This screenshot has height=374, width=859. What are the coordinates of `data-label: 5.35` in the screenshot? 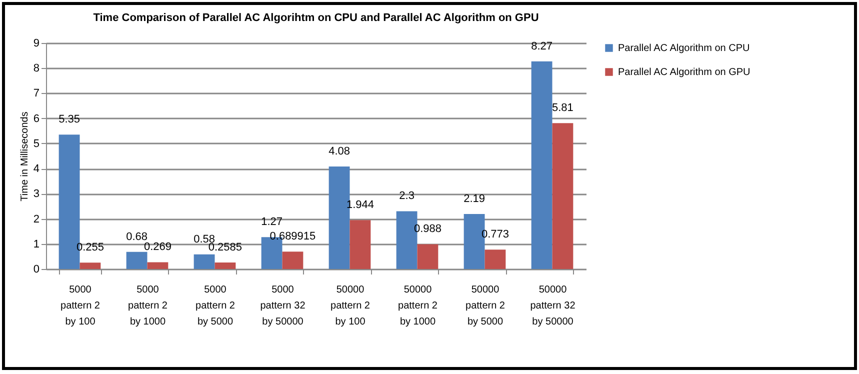 It's located at (69, 120).